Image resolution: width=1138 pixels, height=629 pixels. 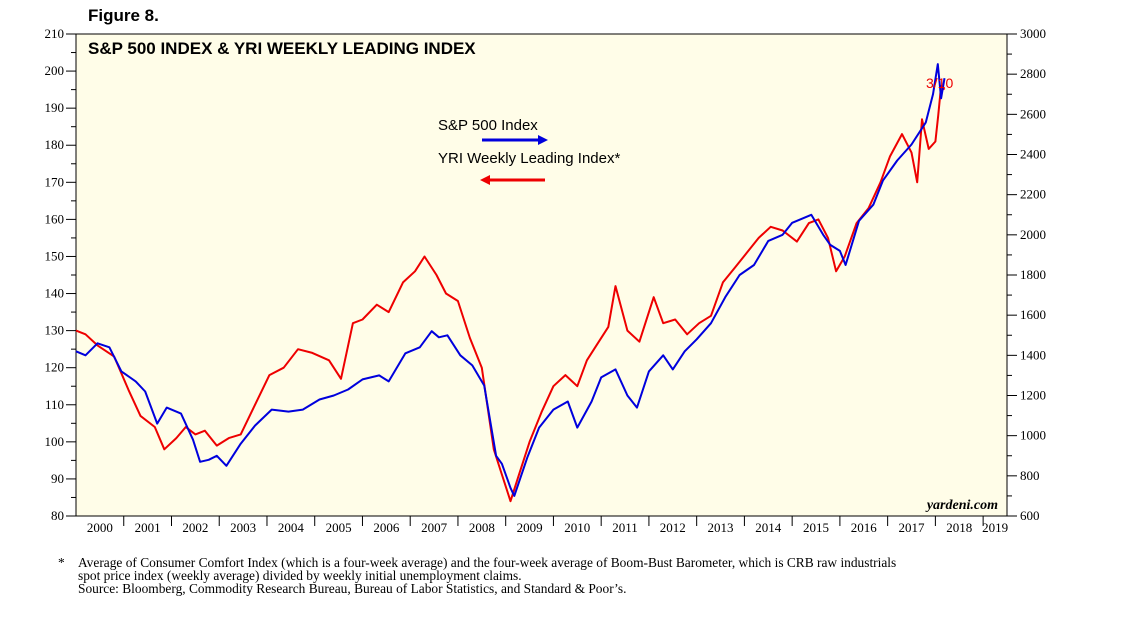 I want to click on x-axis-tick-label: 2005, so click(x=339, y=527).